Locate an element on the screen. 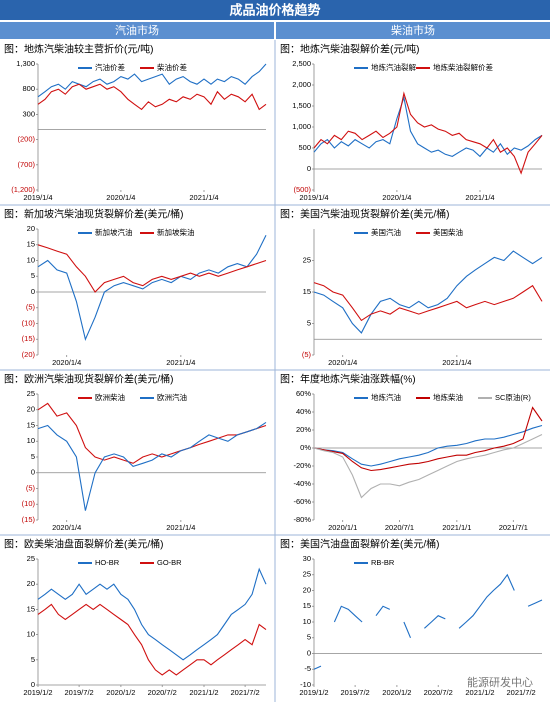  legend-label: 柴油价差 is located at coordinates (172, 67).